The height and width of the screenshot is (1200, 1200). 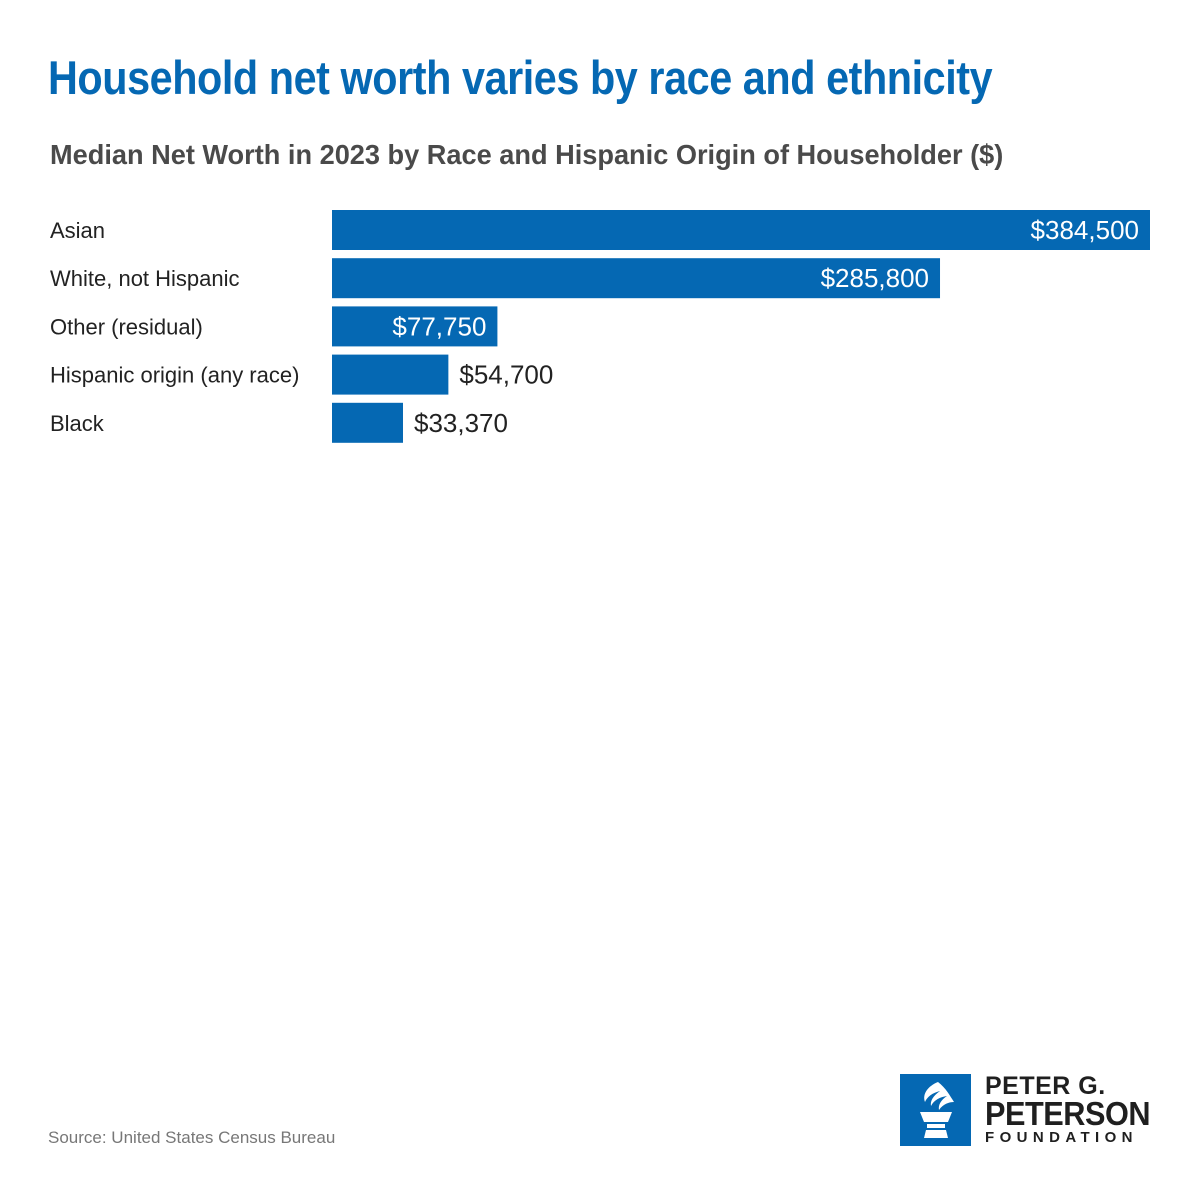 What do you see at coordinates (1085, 230) in the screenshot?
I see `value-label: $384,500` at bounding box center [1085, 230].